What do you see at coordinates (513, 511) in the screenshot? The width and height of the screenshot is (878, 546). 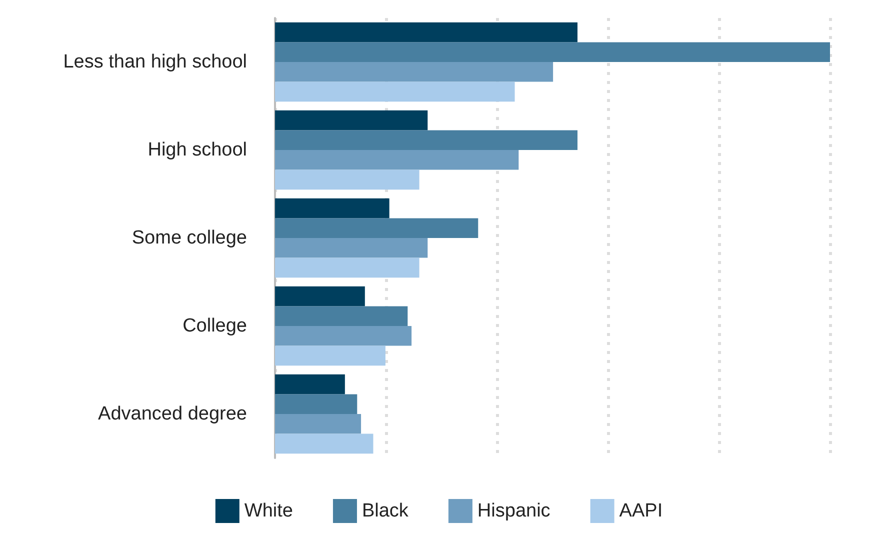 I see `legend-label: Hispanic` at bounding box center [513, 511].